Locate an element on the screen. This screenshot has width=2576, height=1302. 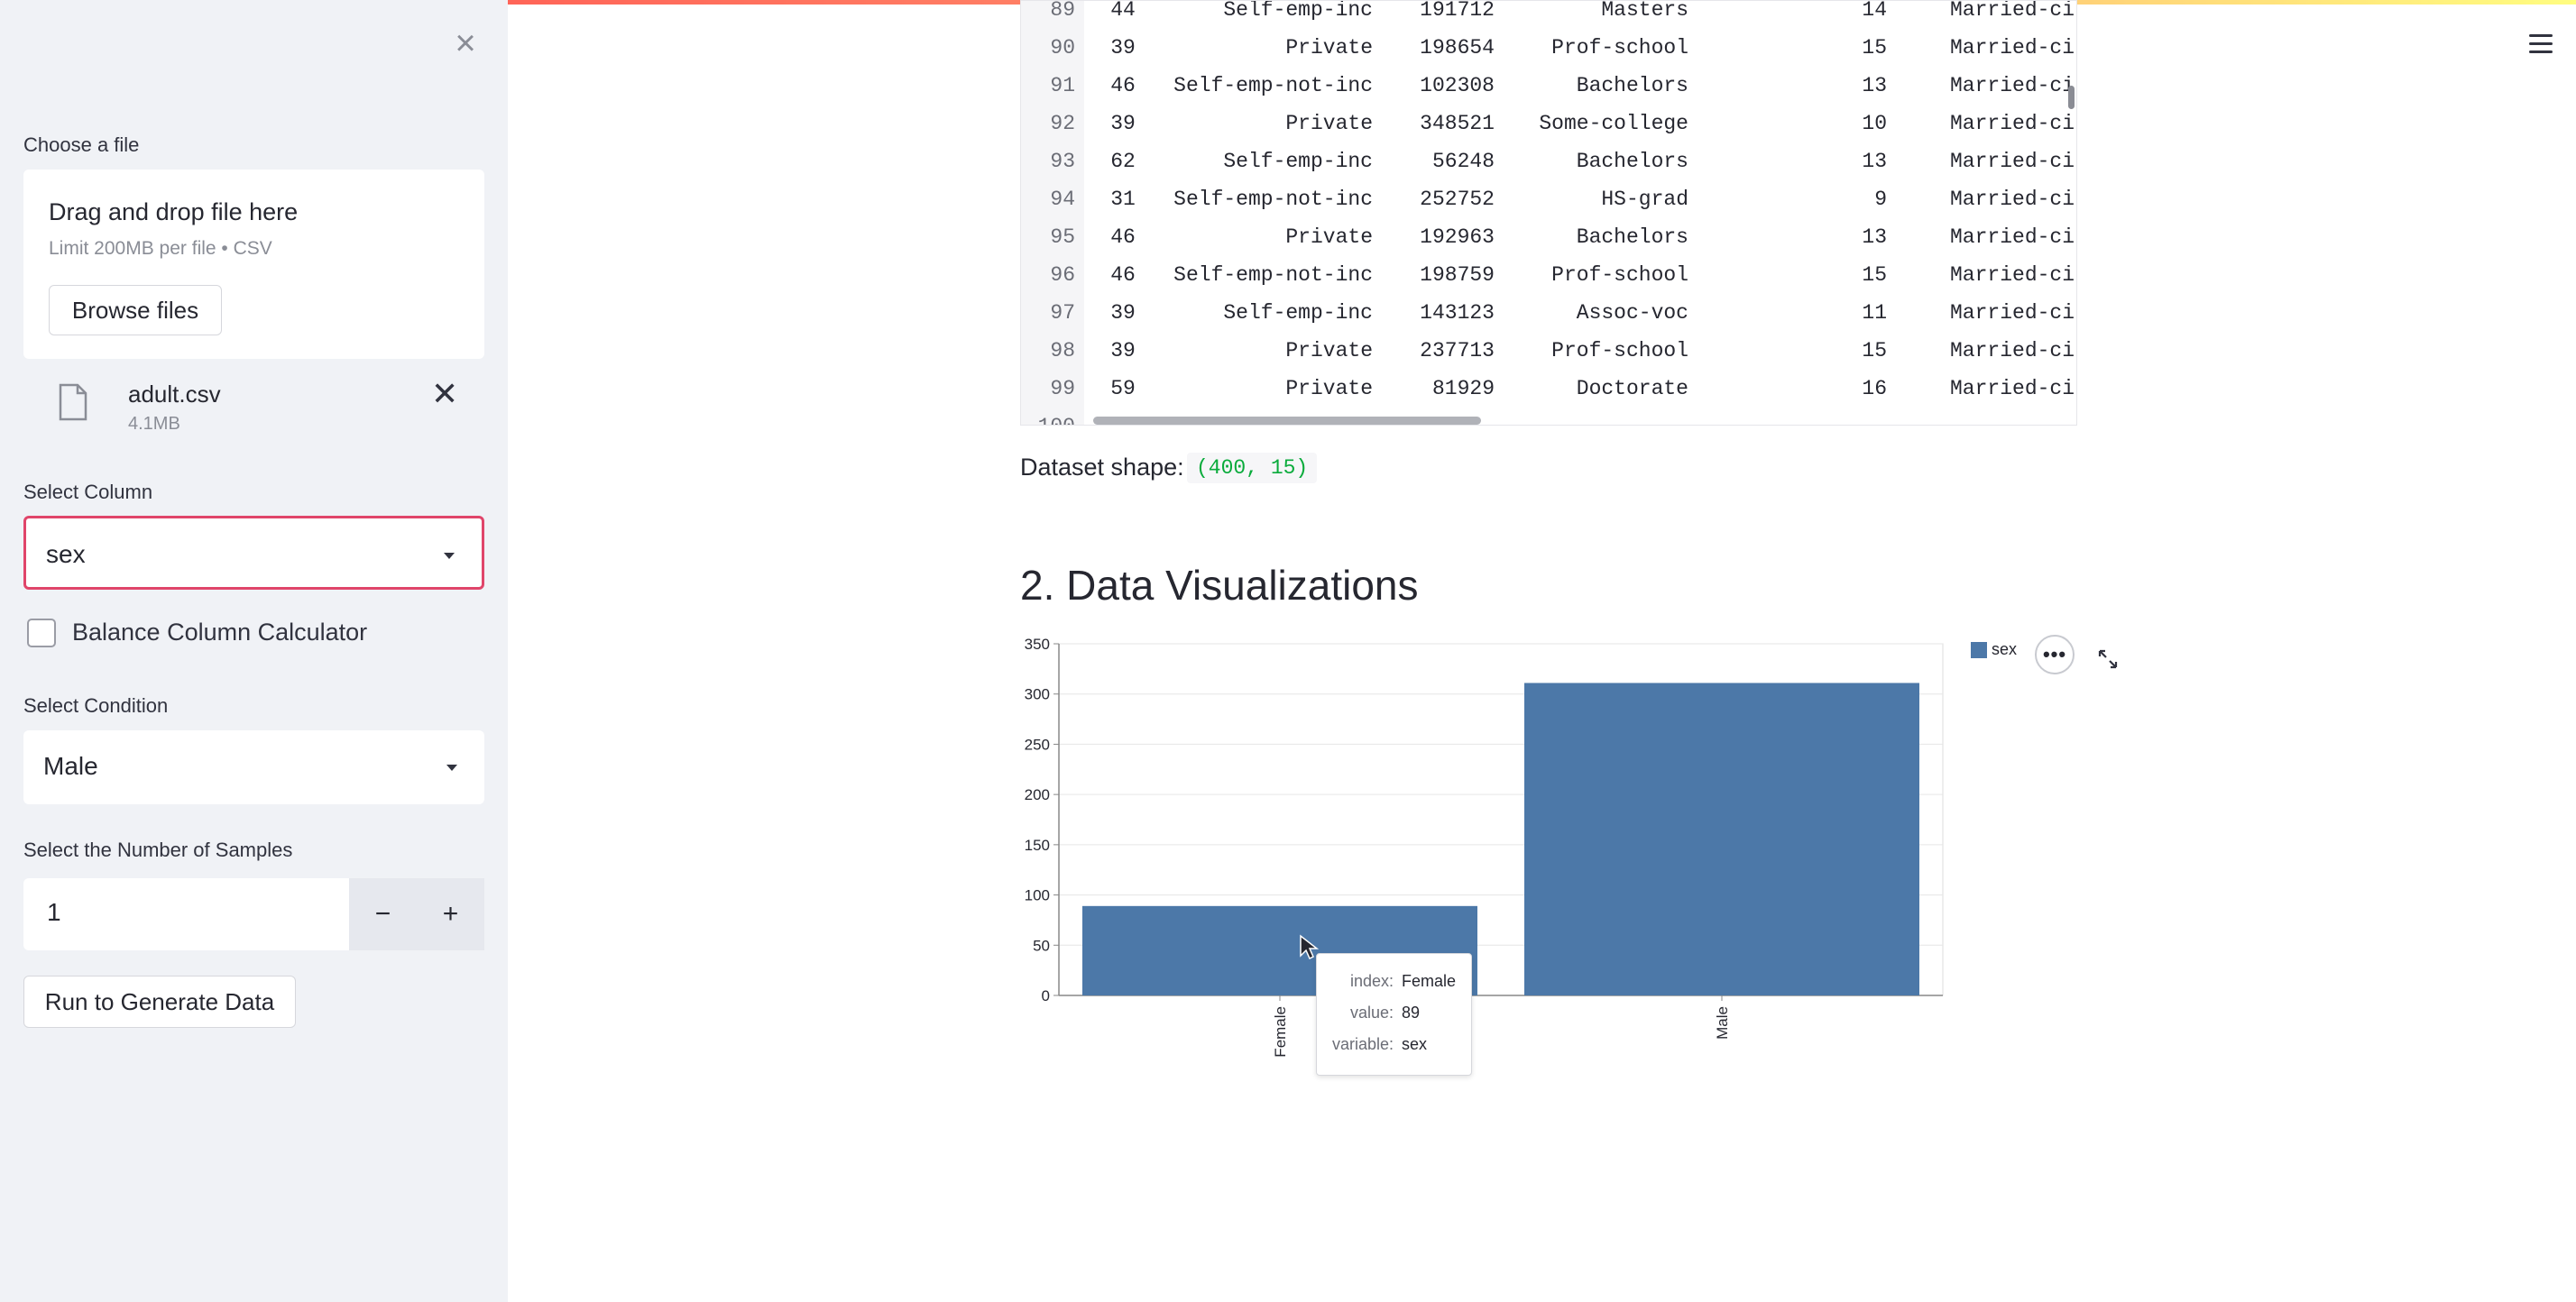
increment-button: + is located at coordinates (451, 914).